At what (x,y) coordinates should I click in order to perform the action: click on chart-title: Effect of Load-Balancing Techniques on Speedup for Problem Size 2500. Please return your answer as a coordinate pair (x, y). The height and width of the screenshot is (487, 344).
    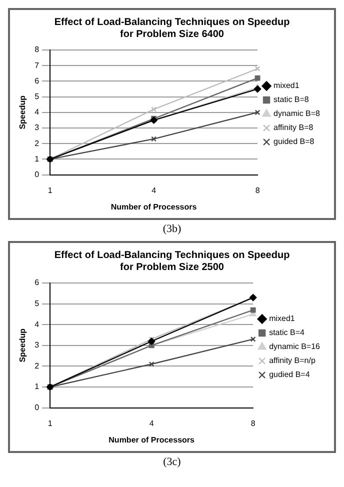
    Looking at the image, I should click on (172, 261).